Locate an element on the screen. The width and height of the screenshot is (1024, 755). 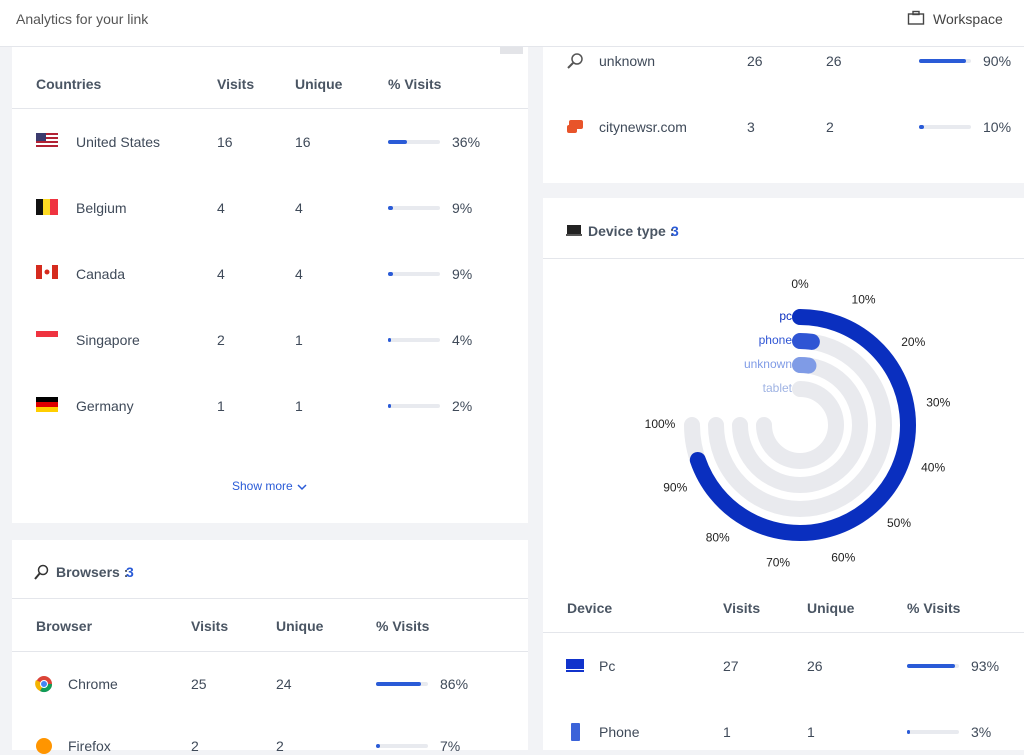
visits: 27 is located at coordinates (731, 666).